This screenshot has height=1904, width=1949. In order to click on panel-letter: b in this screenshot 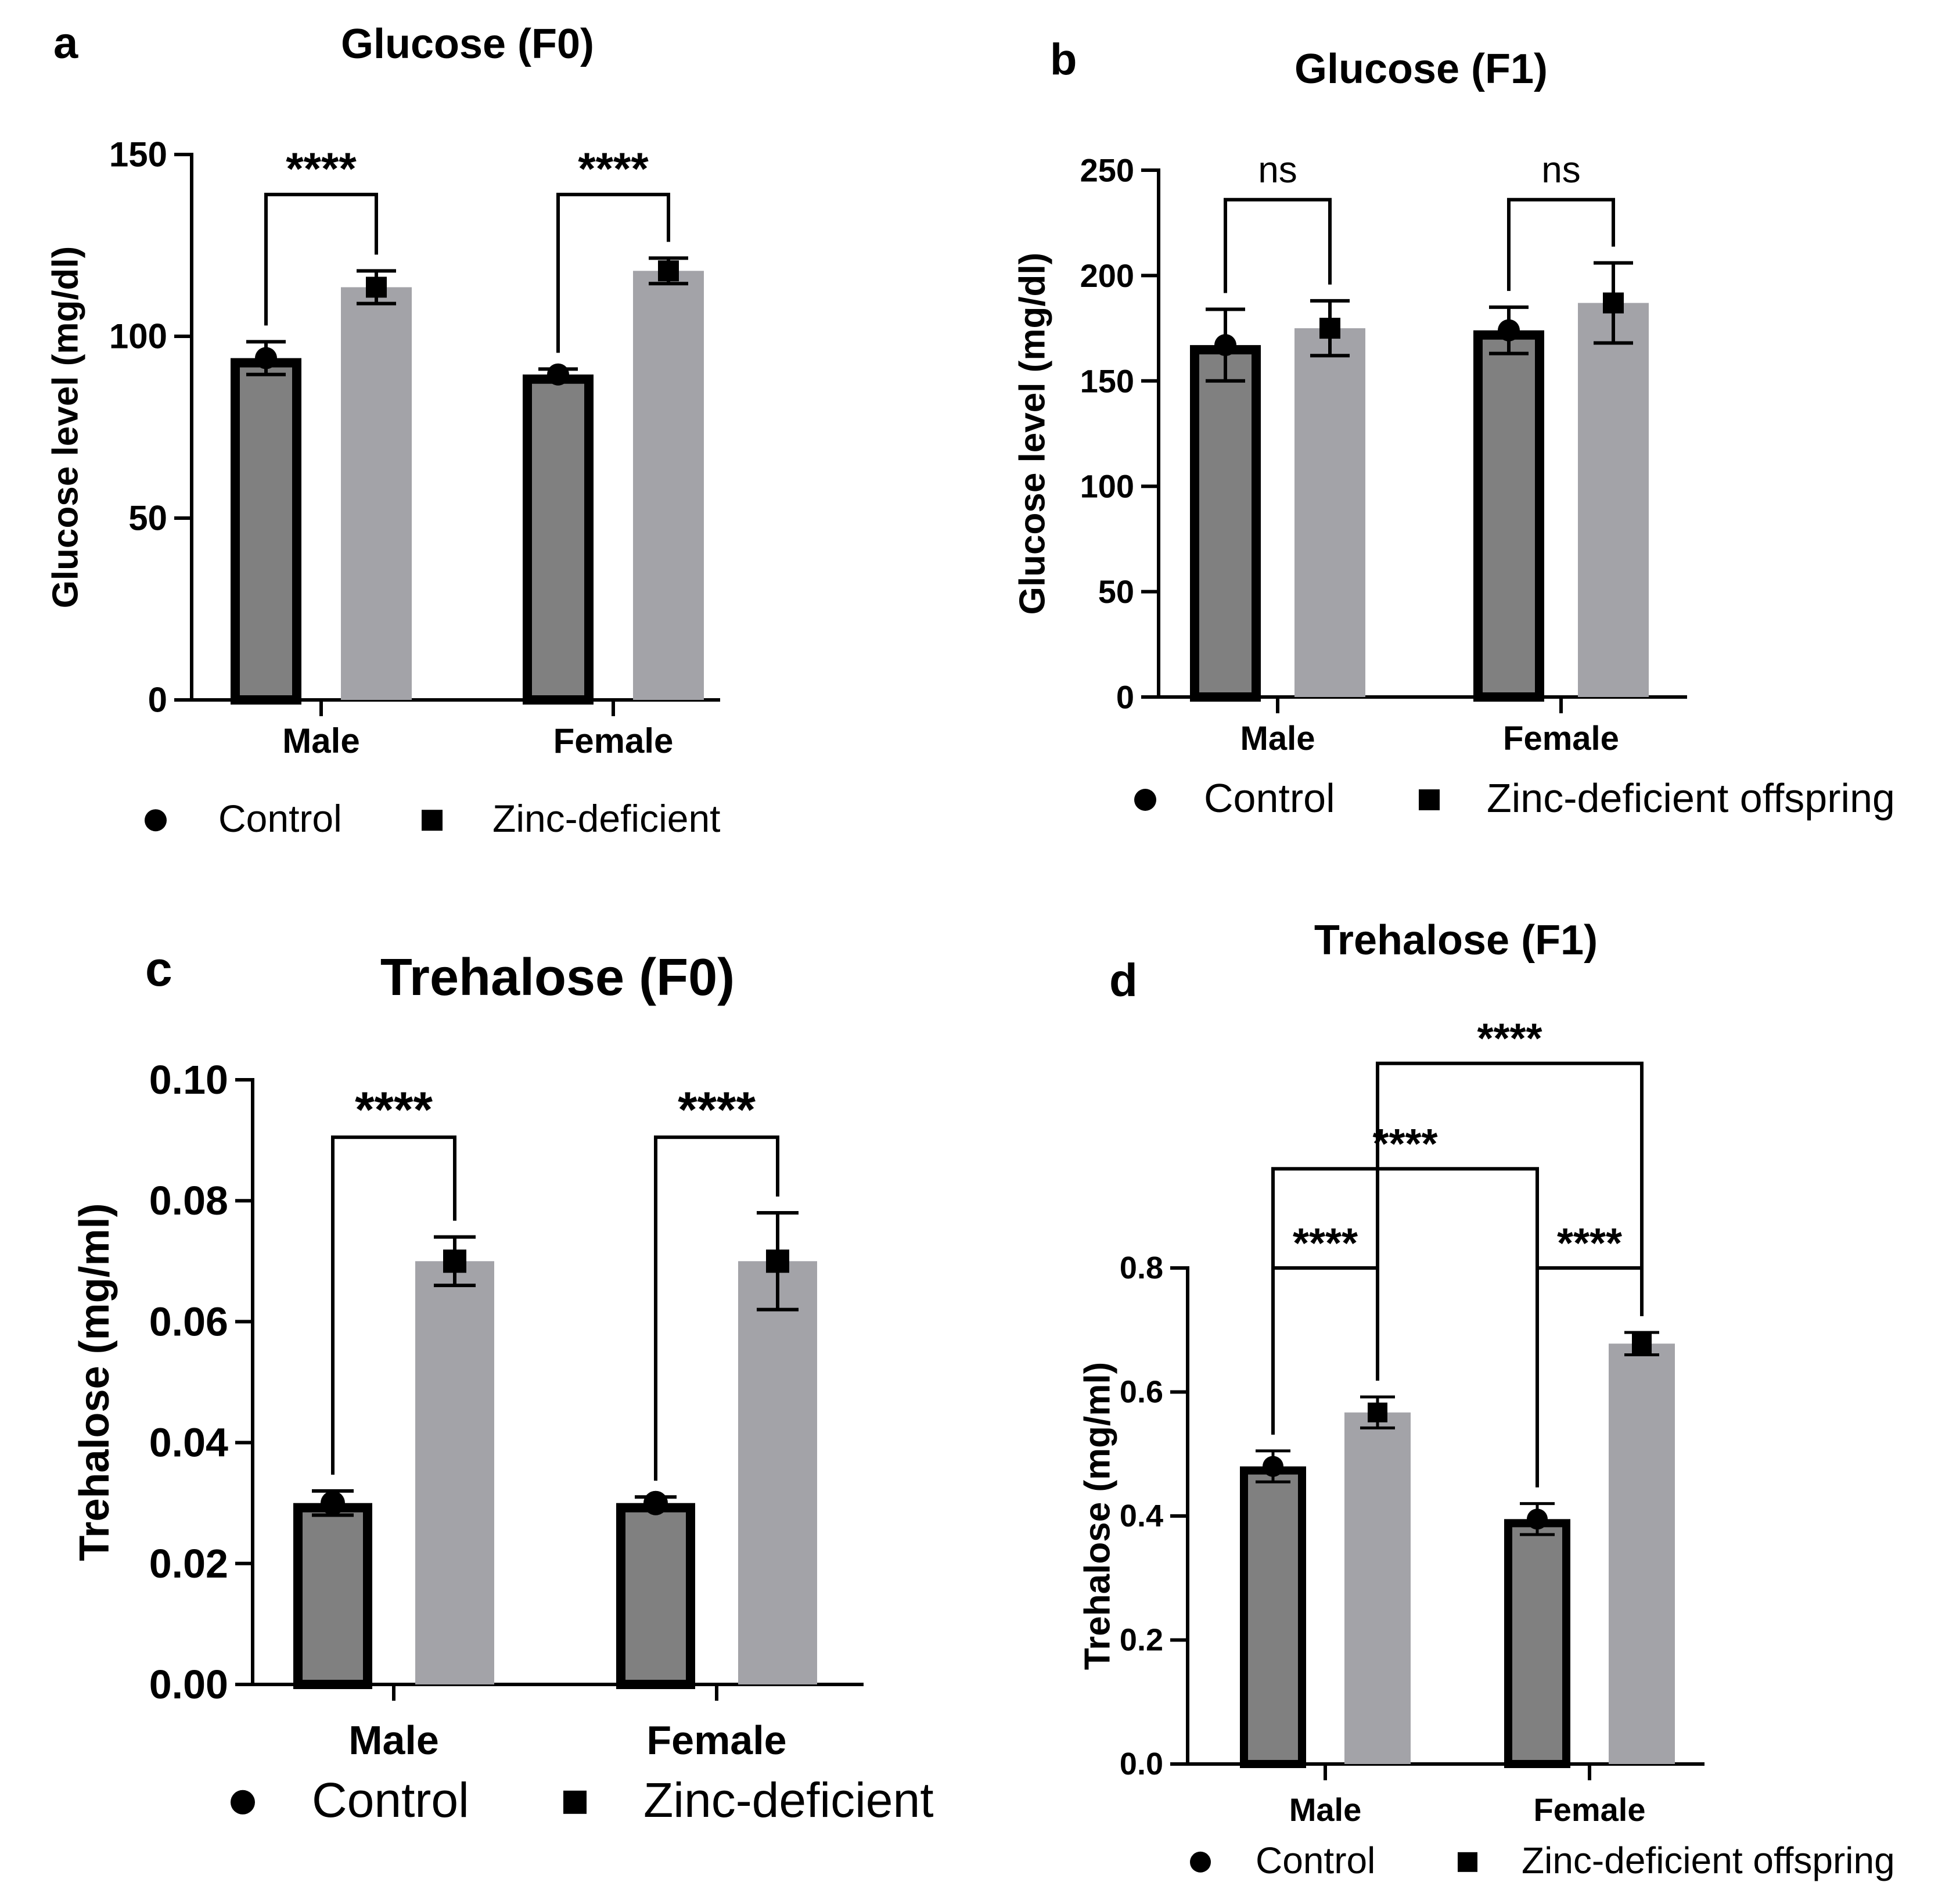, I will do `click(1063, 59)`.